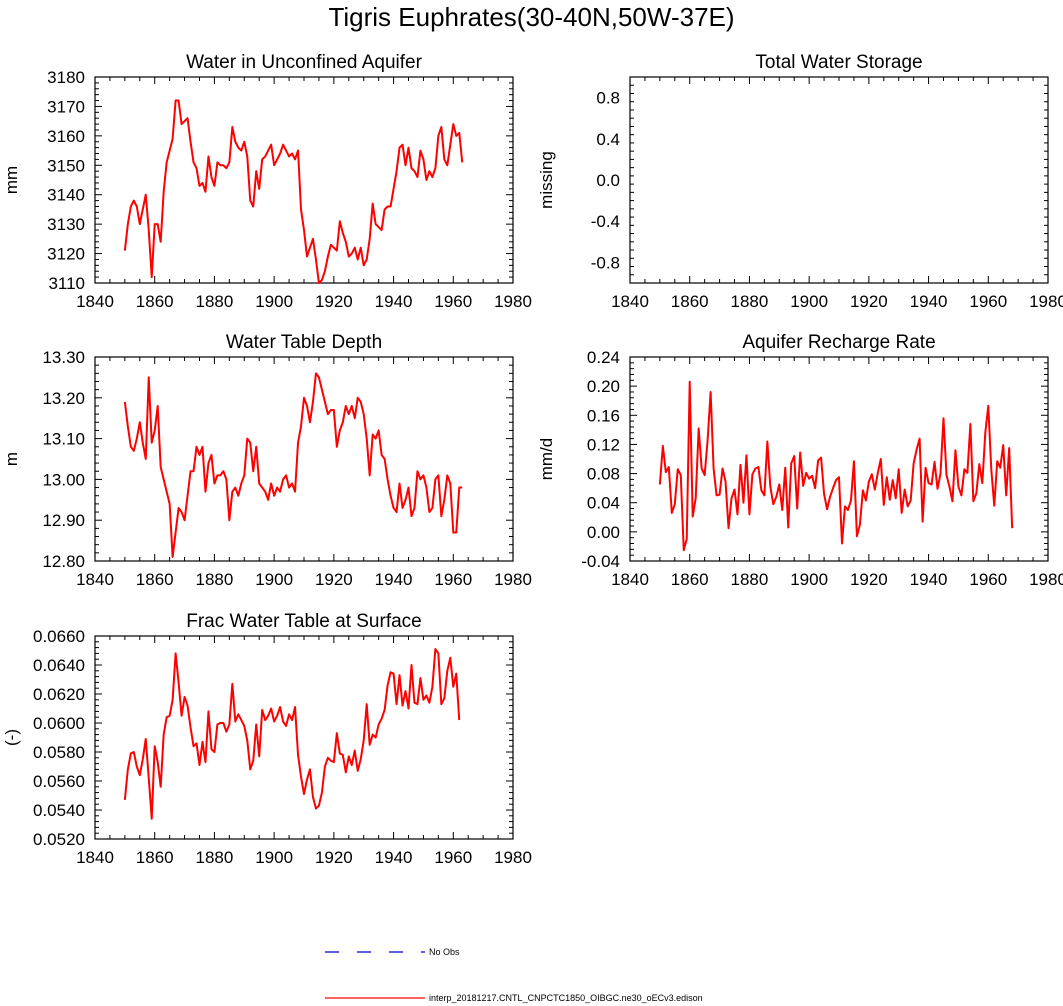  Describe the element at coordinates (66, 165) in the screenshot. I see `y-tick-label: 3150` at that location.